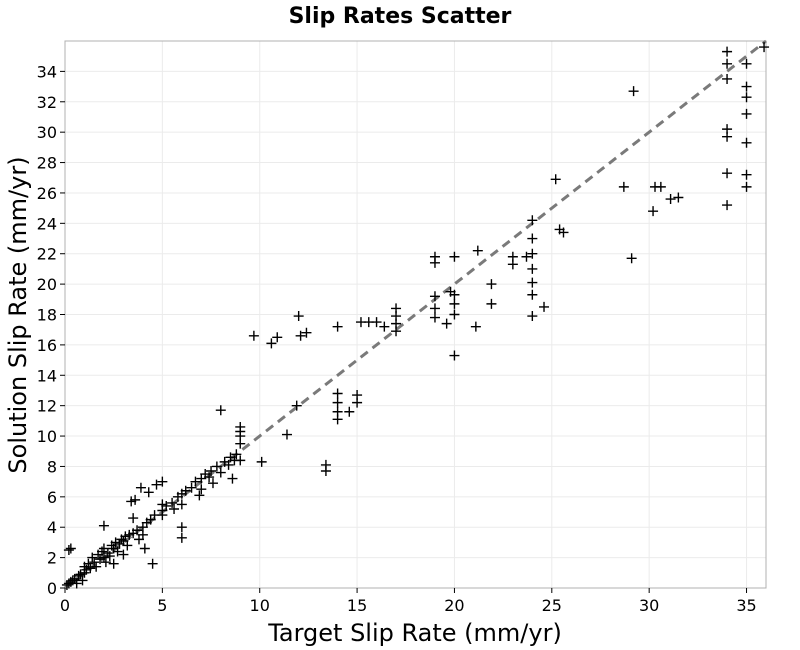  I want to click on y-tick-label: 10, so click(47, 436).